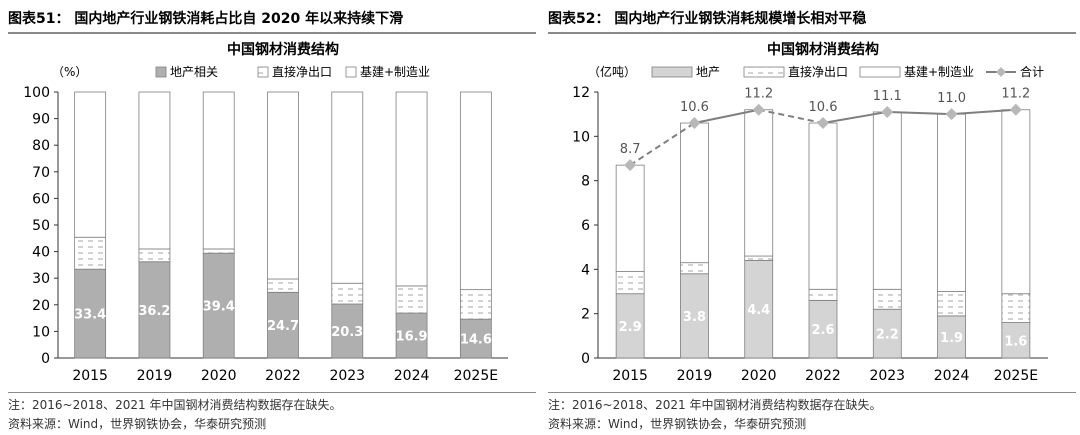 The image size is (1080, 435). I want to click on data-label: 1.6, so click(1015, 341).